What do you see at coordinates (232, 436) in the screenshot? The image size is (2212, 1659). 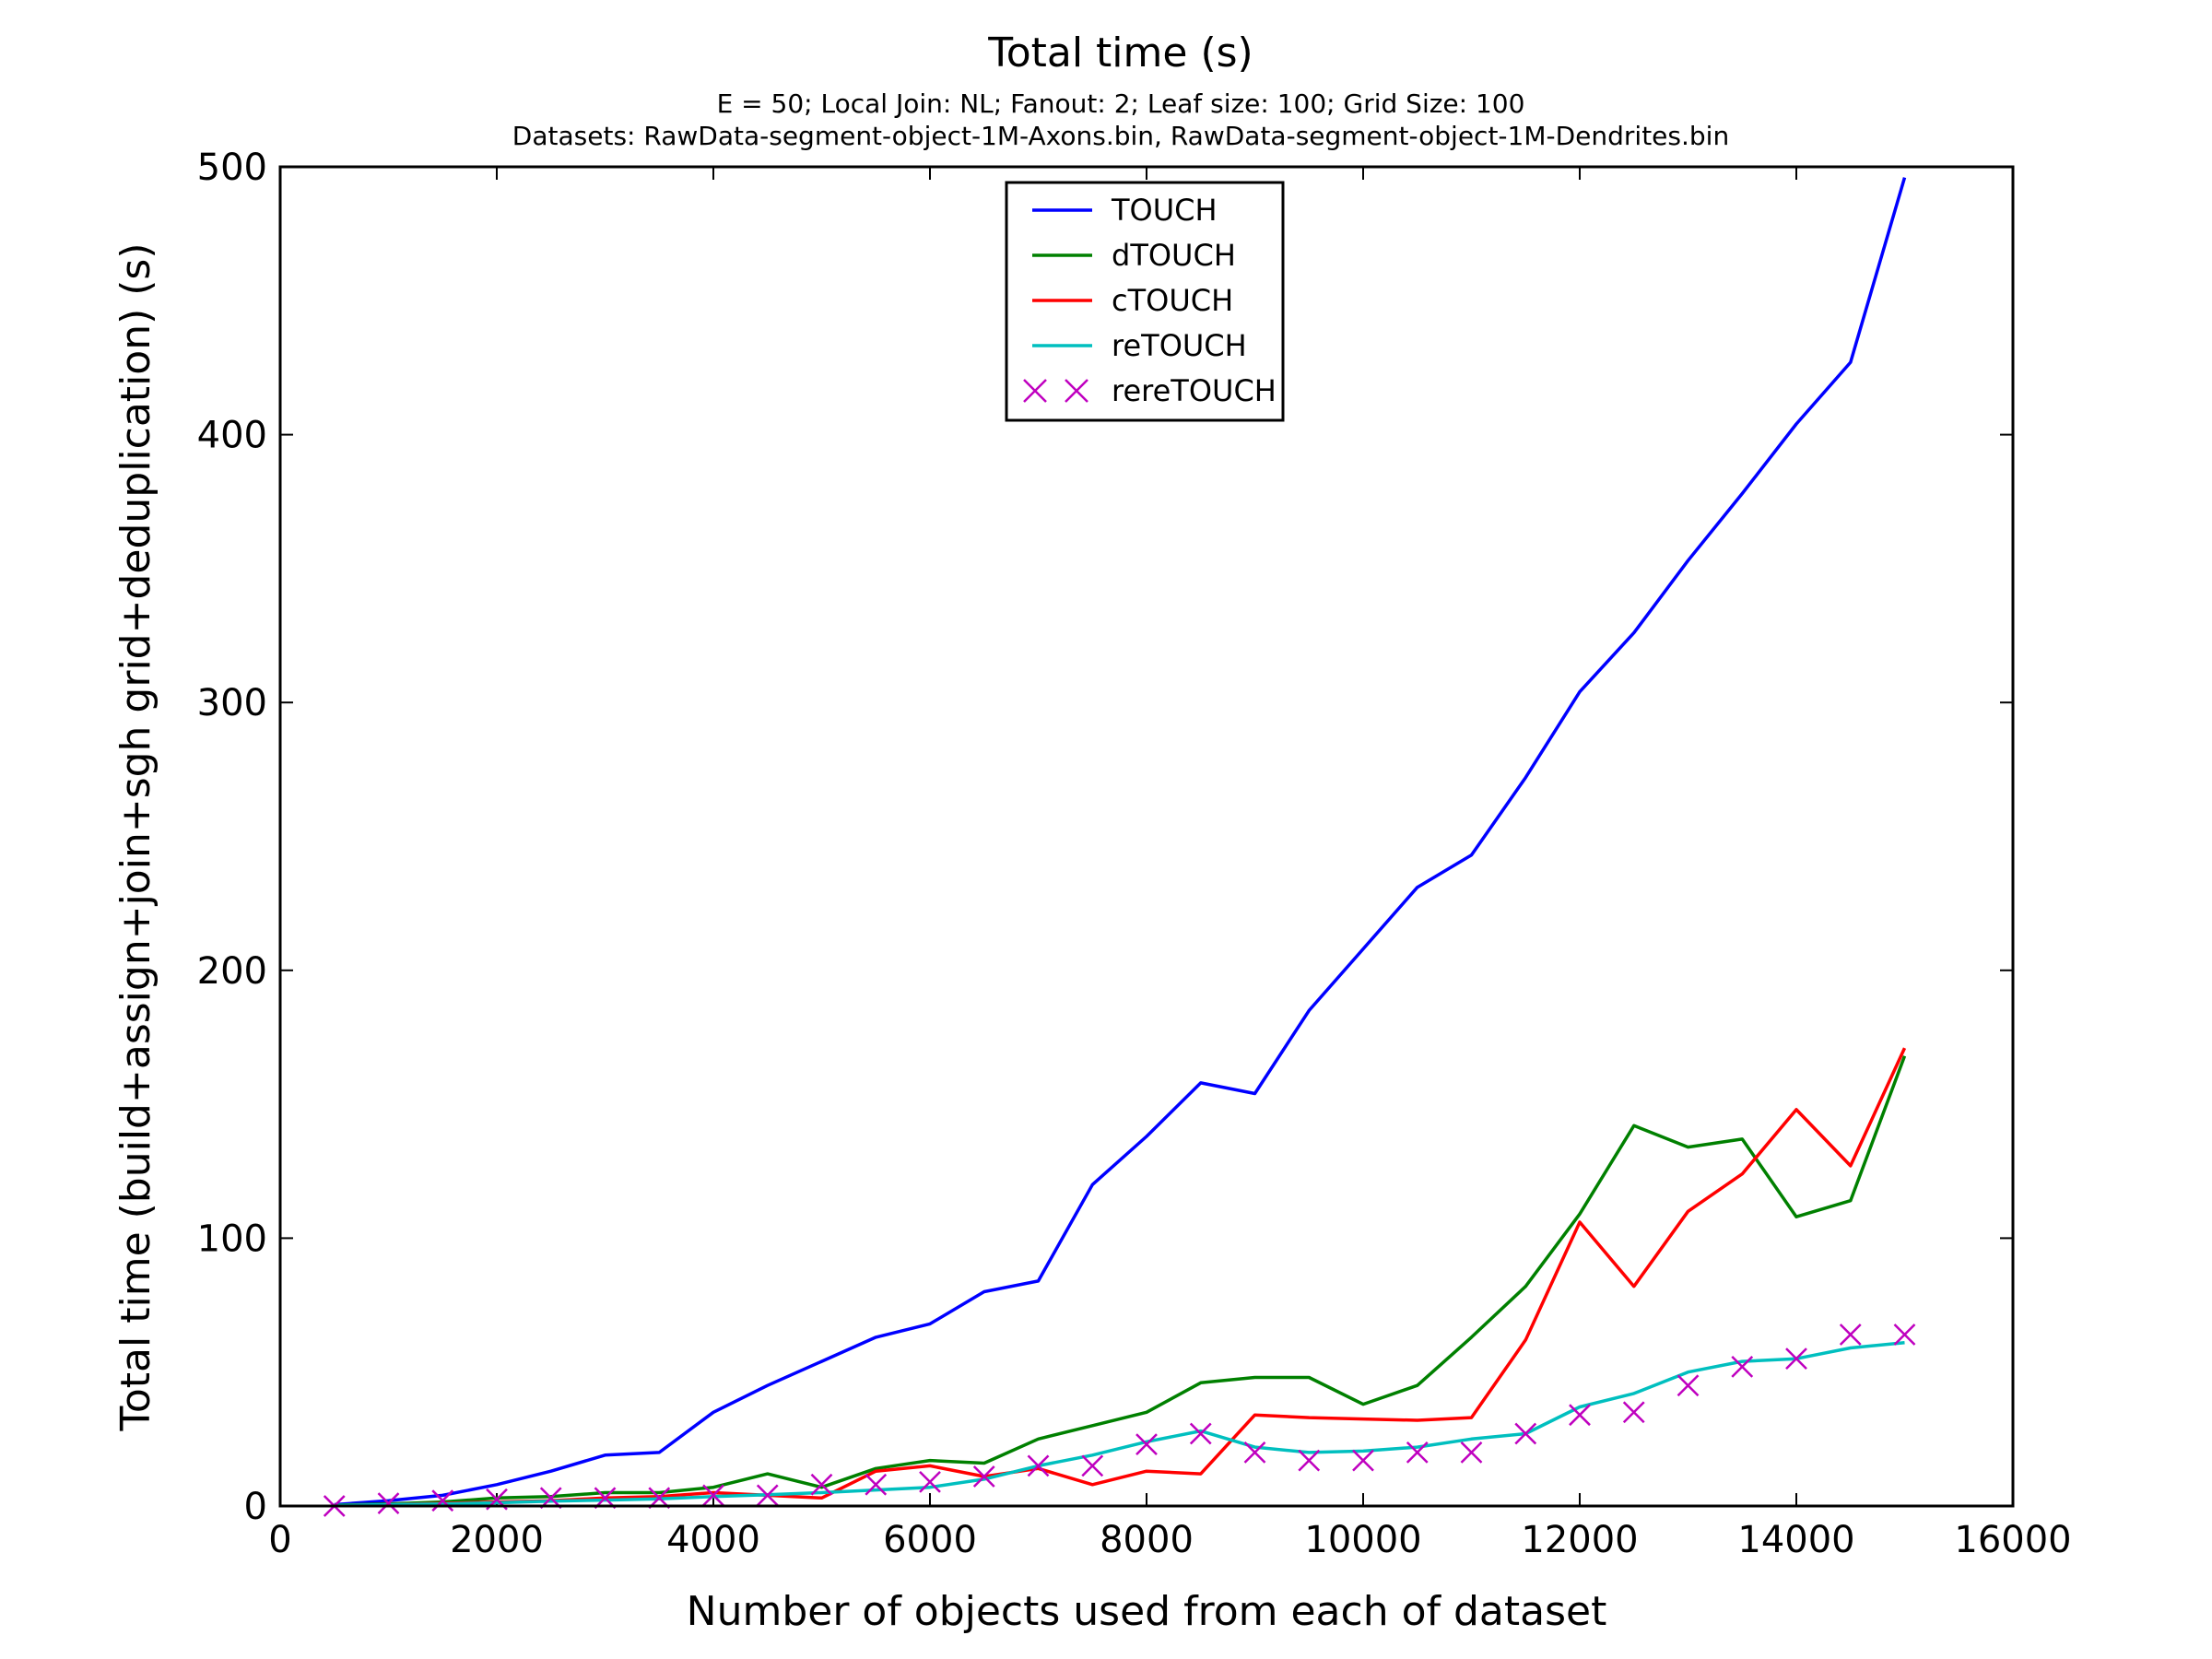 I see `y-tick-label: 400` at bounding box center [232, 436].